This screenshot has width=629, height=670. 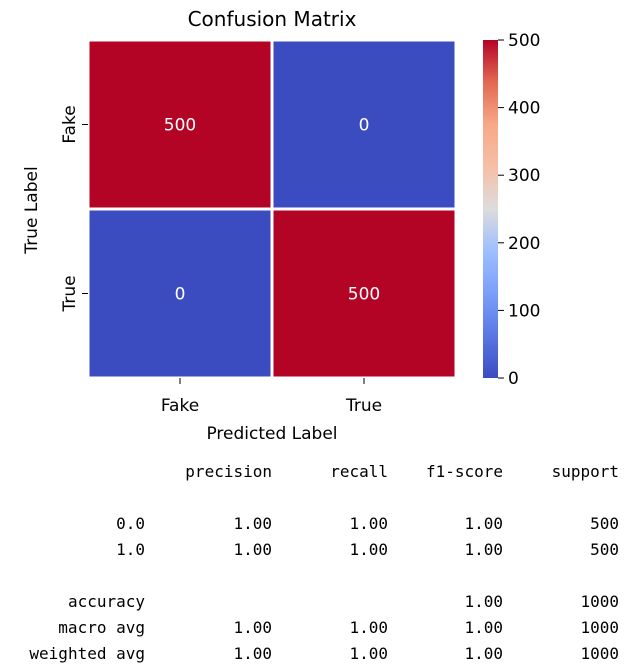 I want to click on row-label: macro avg, so click(x=101, y=627).